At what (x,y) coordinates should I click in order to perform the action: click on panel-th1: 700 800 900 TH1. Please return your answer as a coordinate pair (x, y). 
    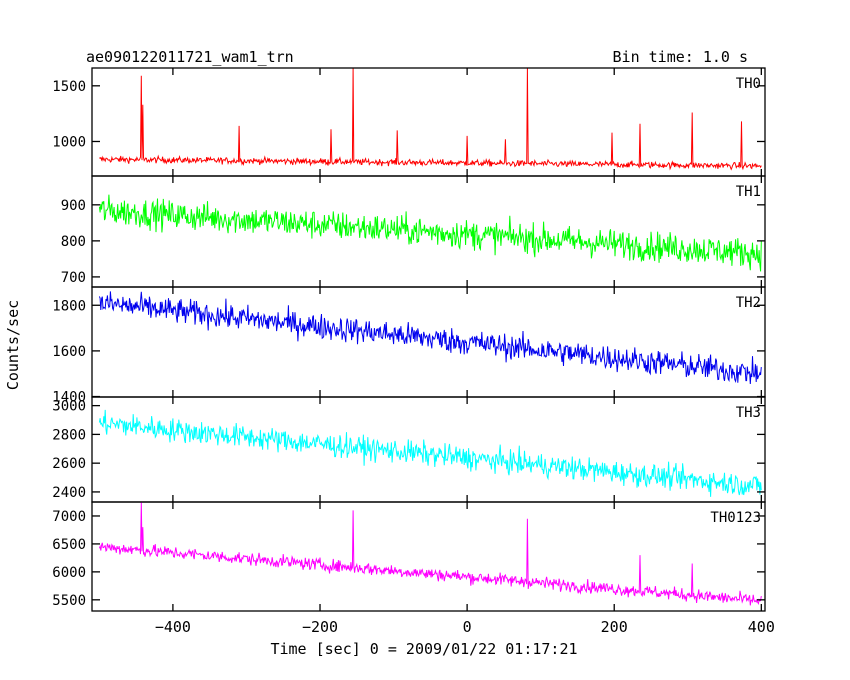
    Looking at the image, I should click on (413, 231).